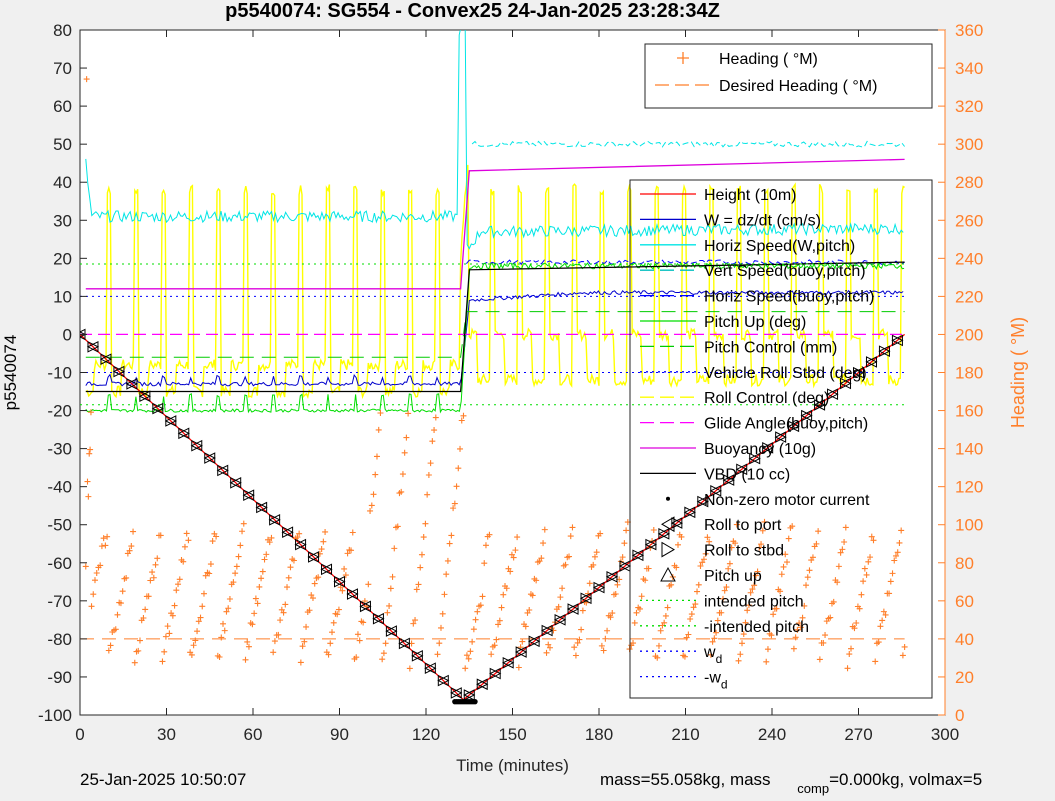 The width and height of the screenshot is (1055, 801). I want to click on y-left-tick-label: 0, so click(67, 334).